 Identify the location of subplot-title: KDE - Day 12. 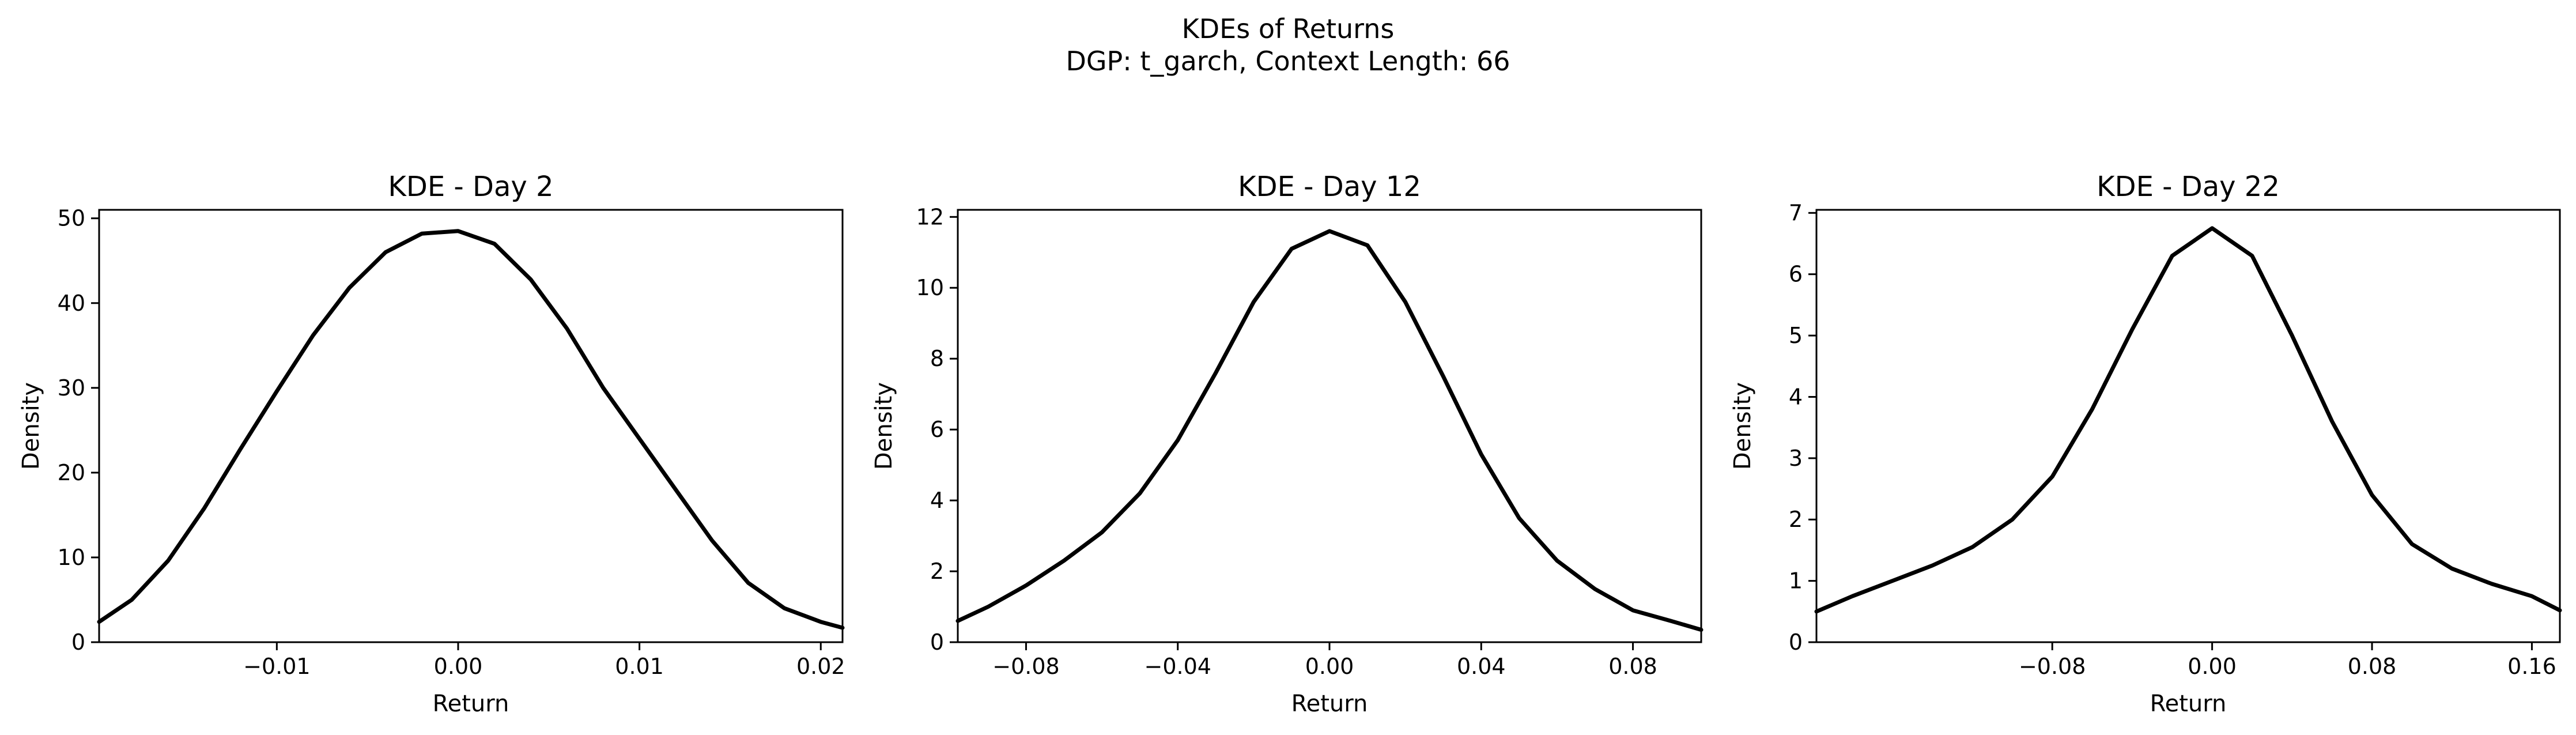
(1329, 187).